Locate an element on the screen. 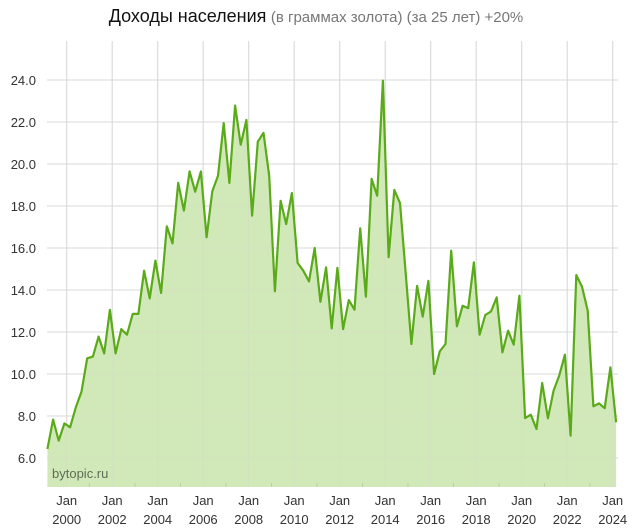 The width and height of the screenshot is (632, 528). x-tick-year: 2018 is located at coordinates (476, 519).